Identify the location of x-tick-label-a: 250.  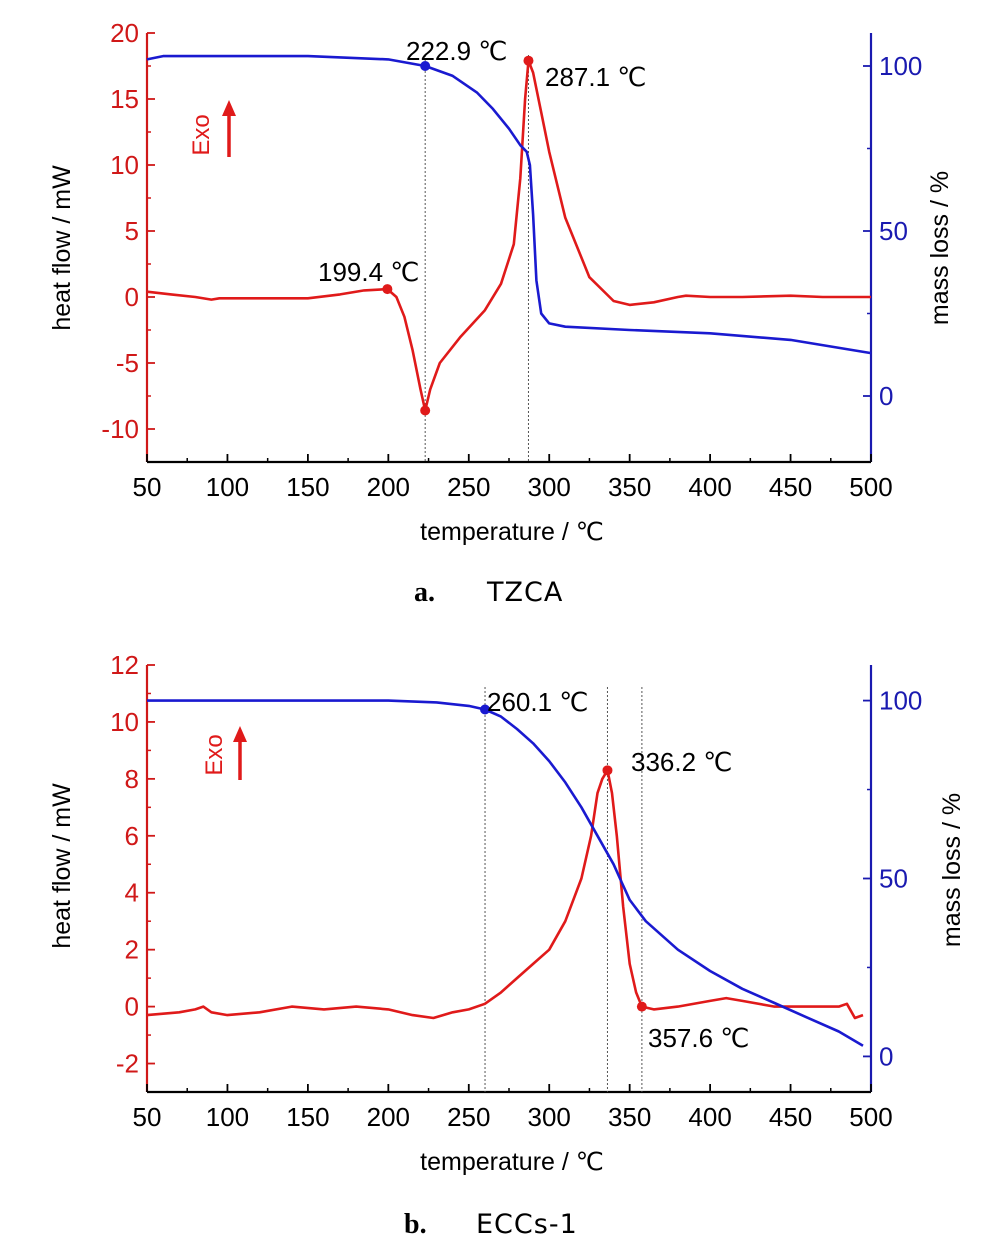
(468, 487).